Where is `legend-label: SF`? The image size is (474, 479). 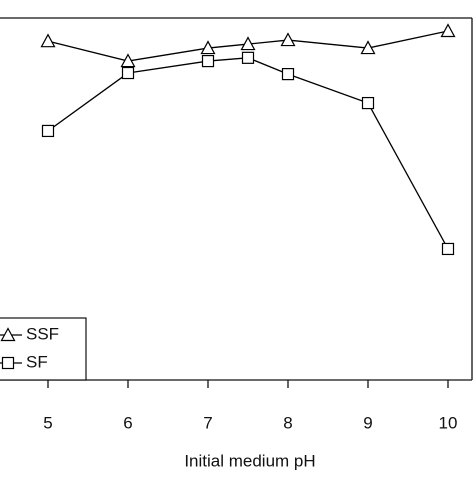 legend-label: SF is located at coordinates (37, 361).